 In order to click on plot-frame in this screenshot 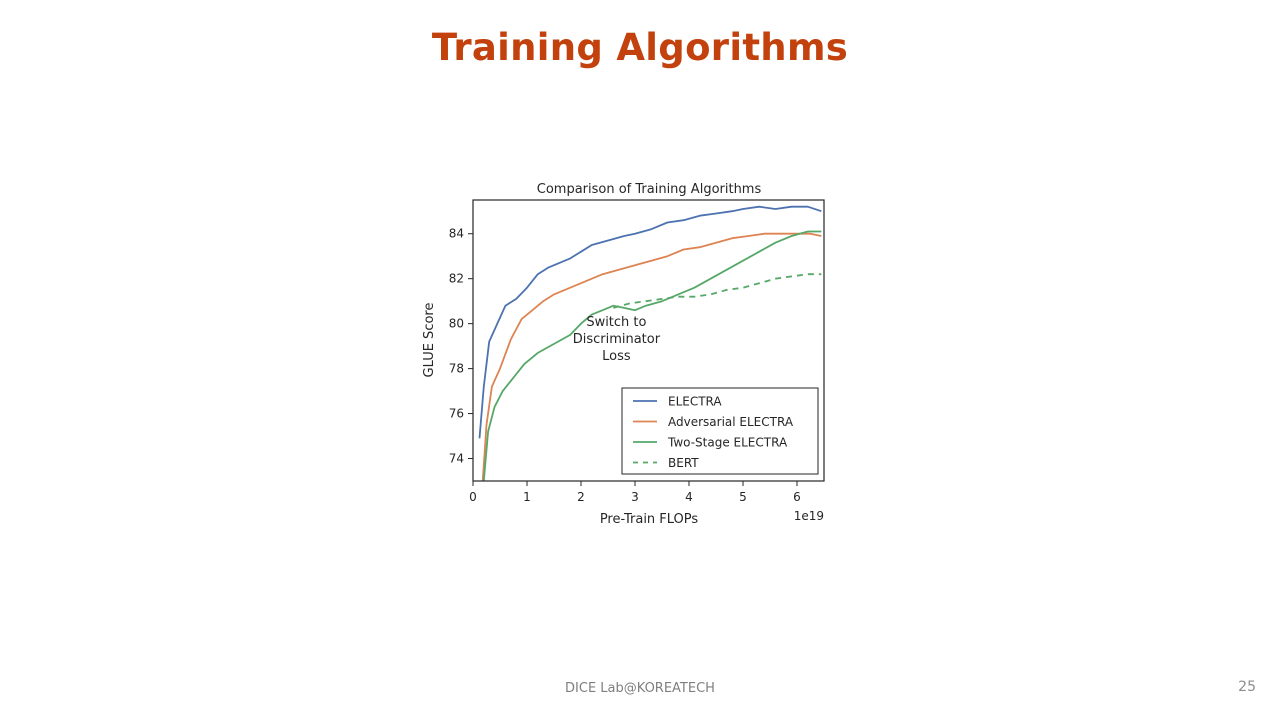, I will do `click(648, 340)`.